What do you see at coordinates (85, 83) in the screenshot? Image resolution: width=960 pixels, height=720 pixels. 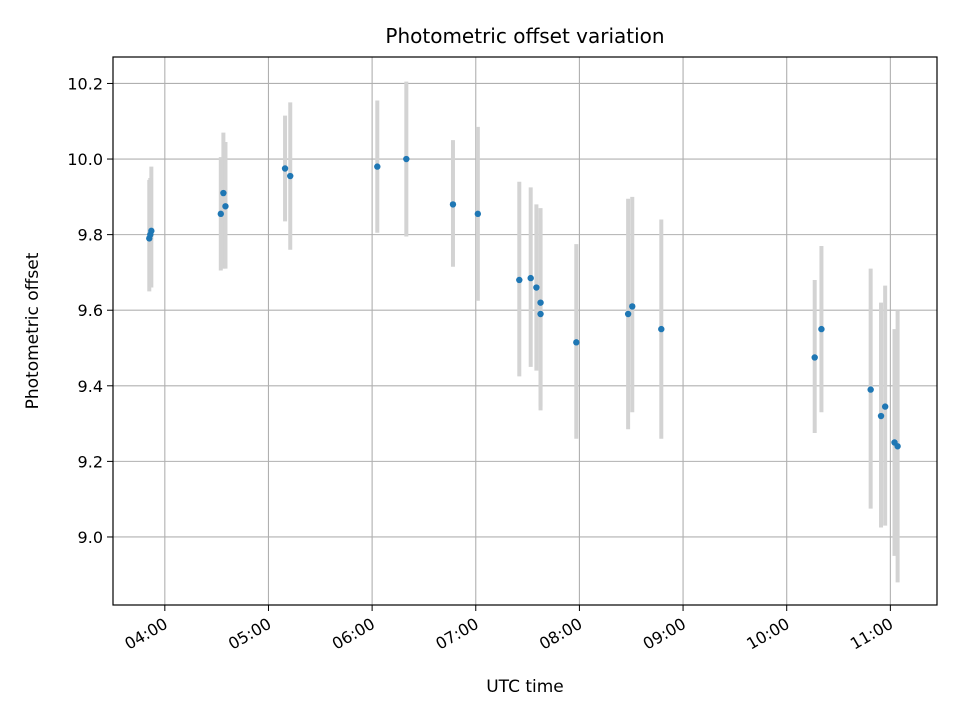 I see `y-tick-label: 10.2` at bounding box center [85, 83].